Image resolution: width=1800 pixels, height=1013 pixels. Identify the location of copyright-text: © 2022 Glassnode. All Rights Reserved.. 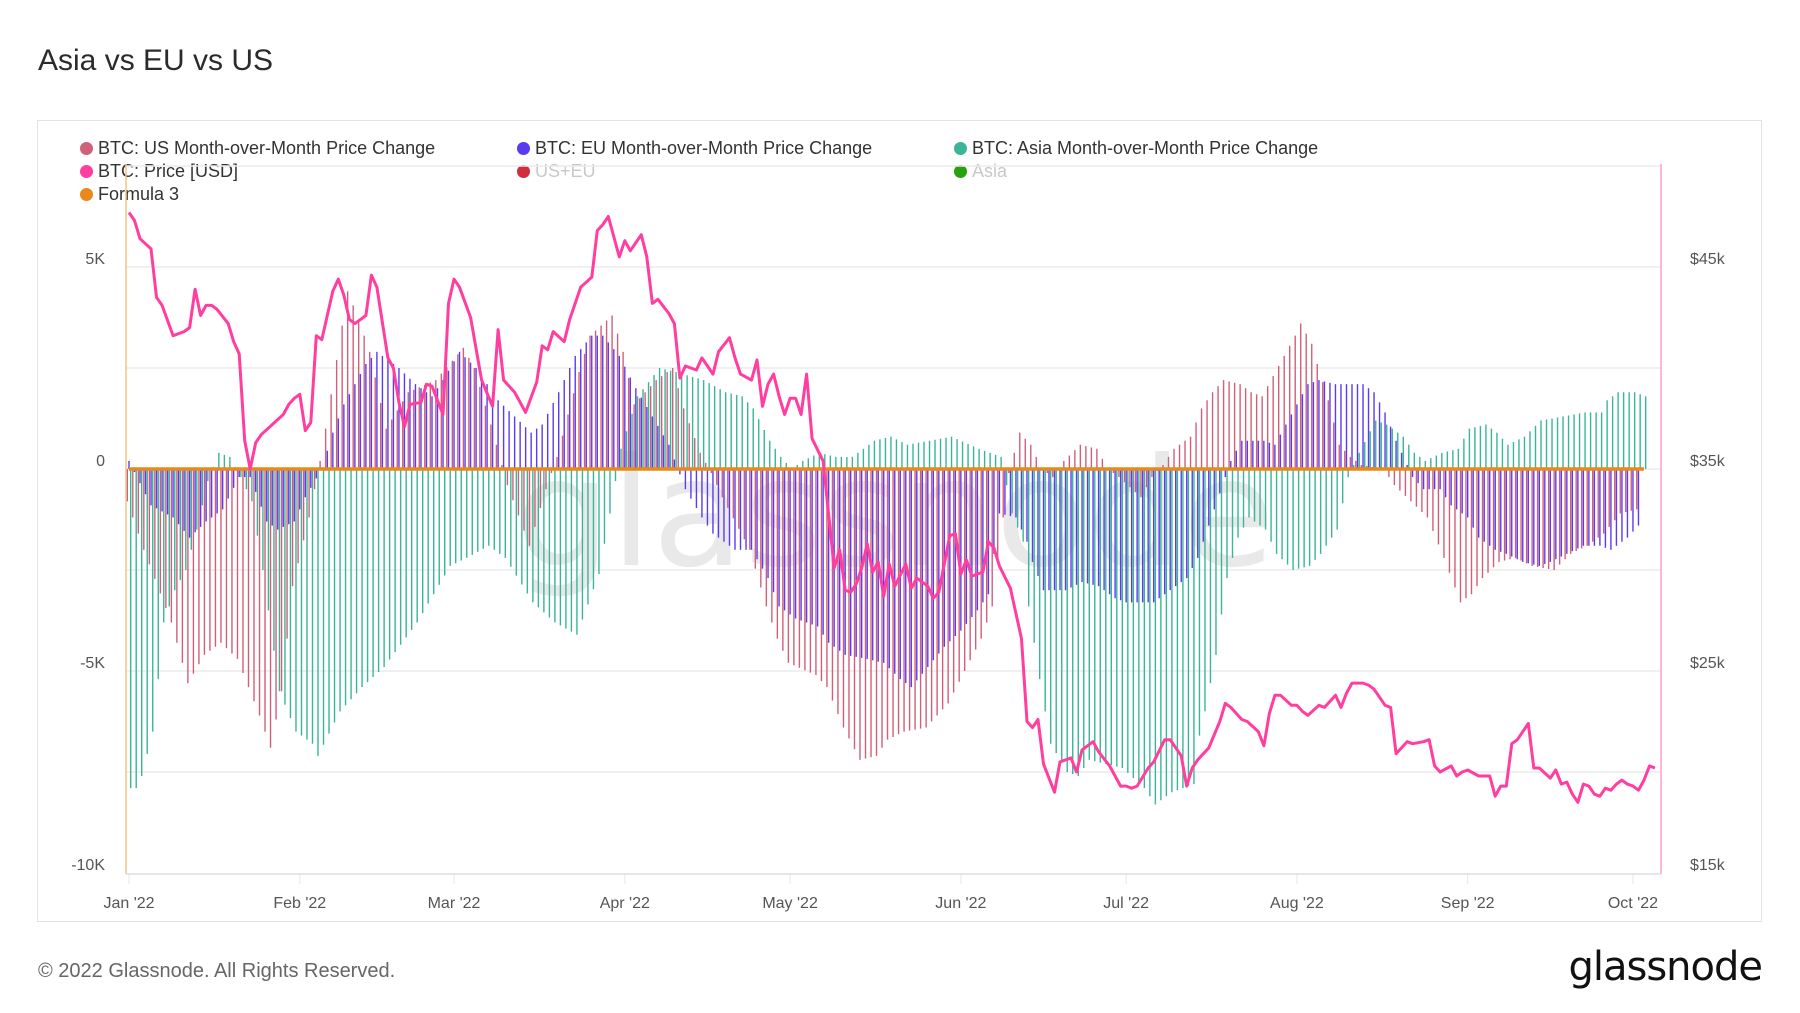
(217, 971).